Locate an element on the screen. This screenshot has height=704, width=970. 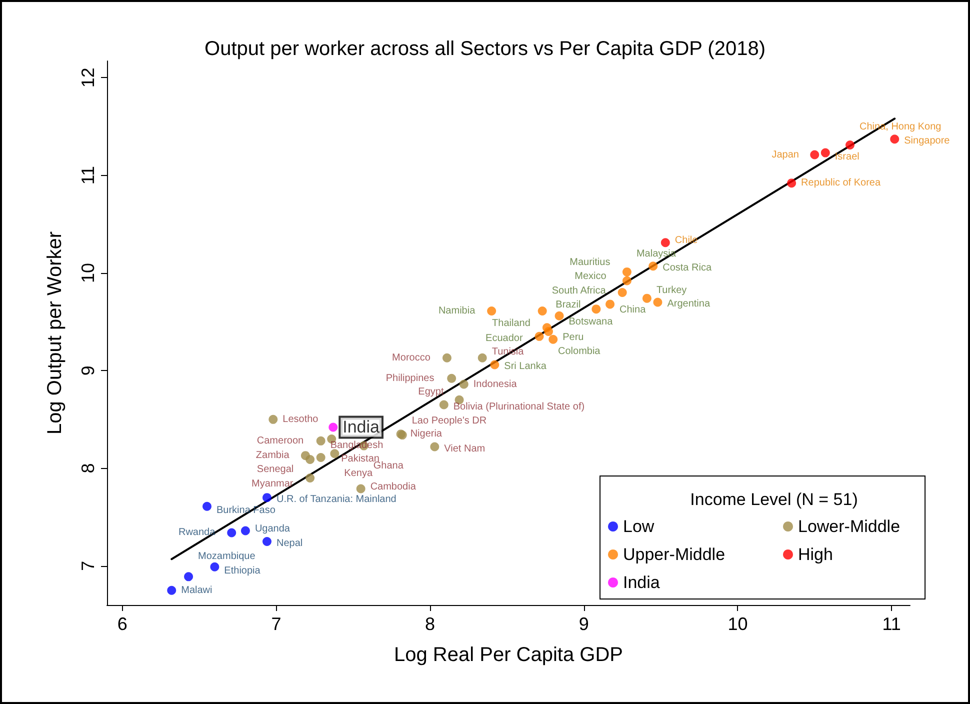
data-label: Lao People's DR is located at coordinates (449, 421).